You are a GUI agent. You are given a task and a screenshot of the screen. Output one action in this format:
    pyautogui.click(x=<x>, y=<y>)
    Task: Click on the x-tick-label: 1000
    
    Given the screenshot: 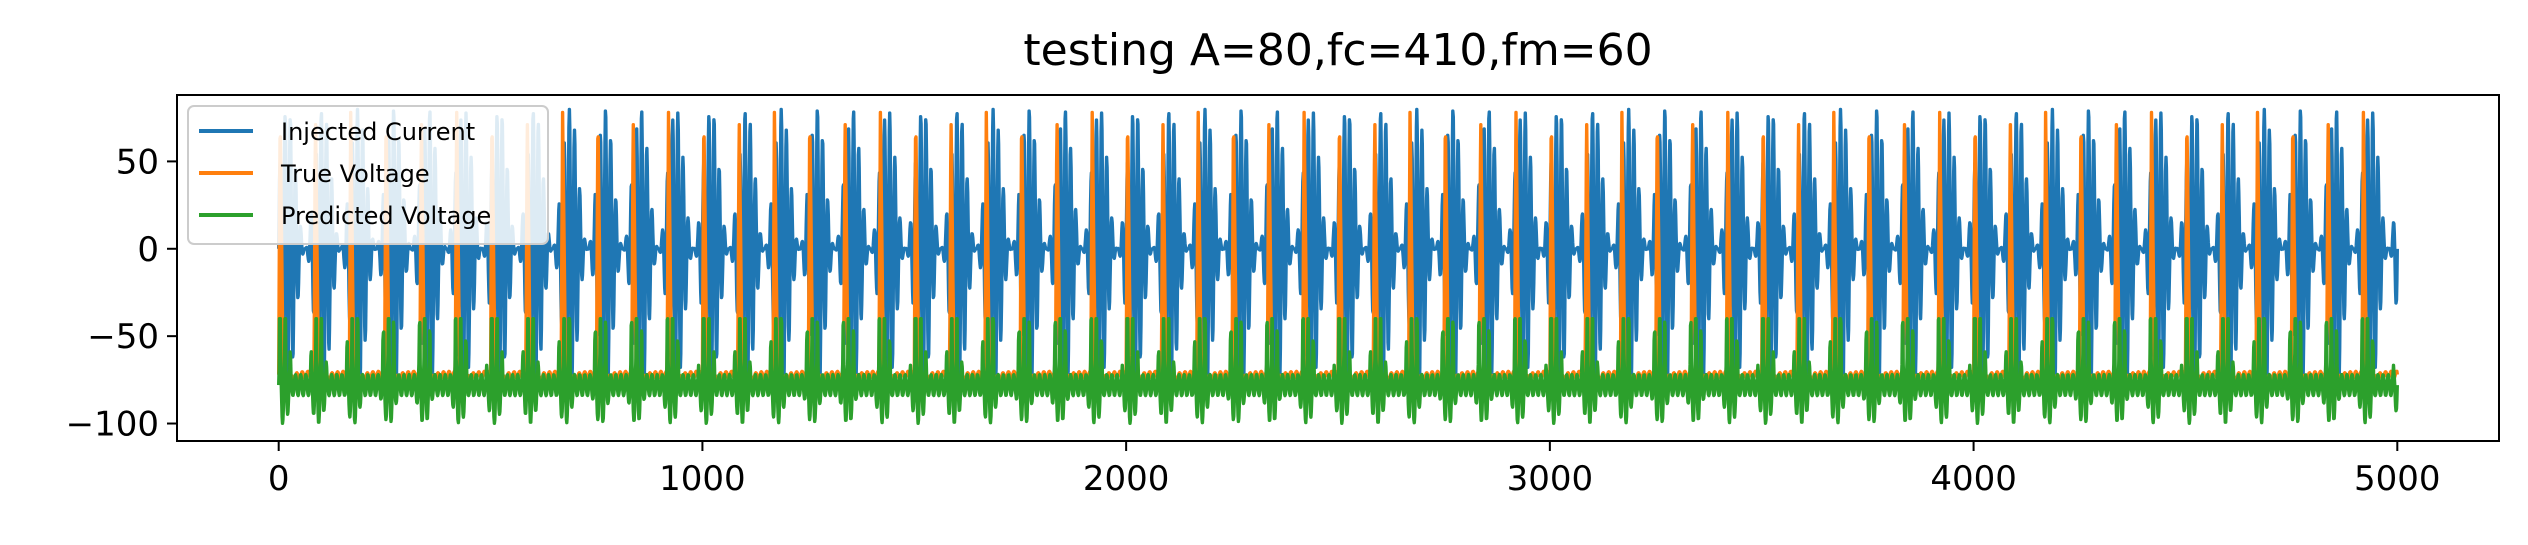 What is the action you would take?
    pyautogui.click(x=702, y=479)
    